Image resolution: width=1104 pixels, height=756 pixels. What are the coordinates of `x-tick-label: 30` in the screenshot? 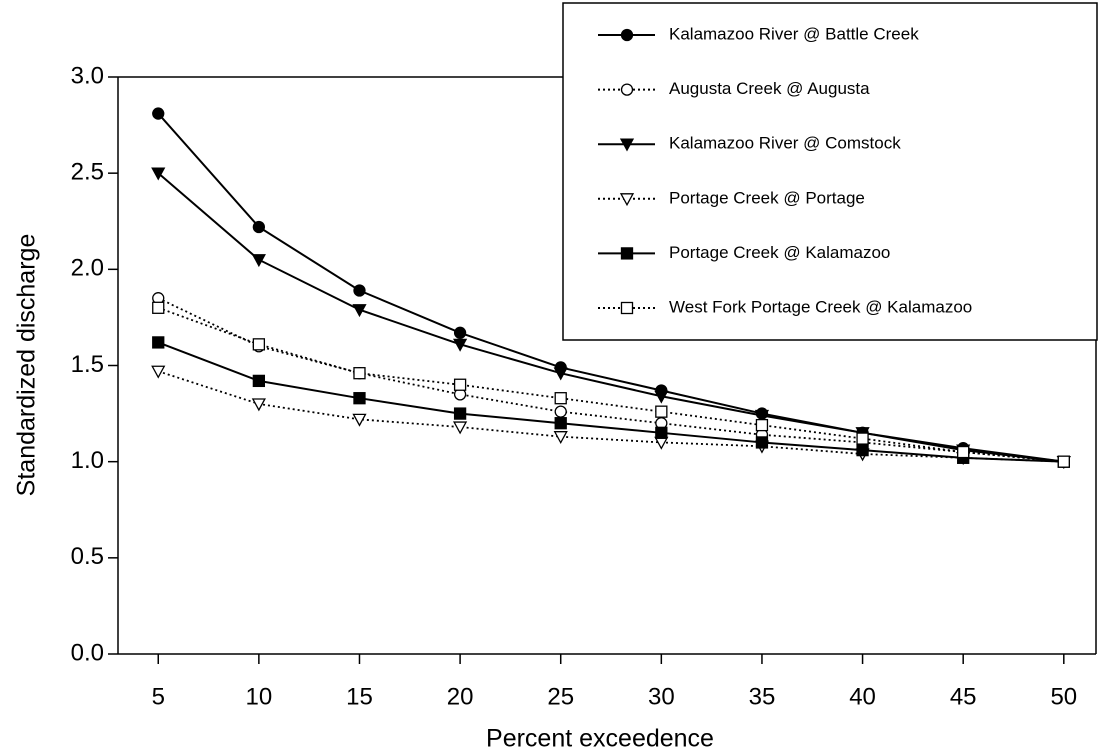 It's located at (661, 696).